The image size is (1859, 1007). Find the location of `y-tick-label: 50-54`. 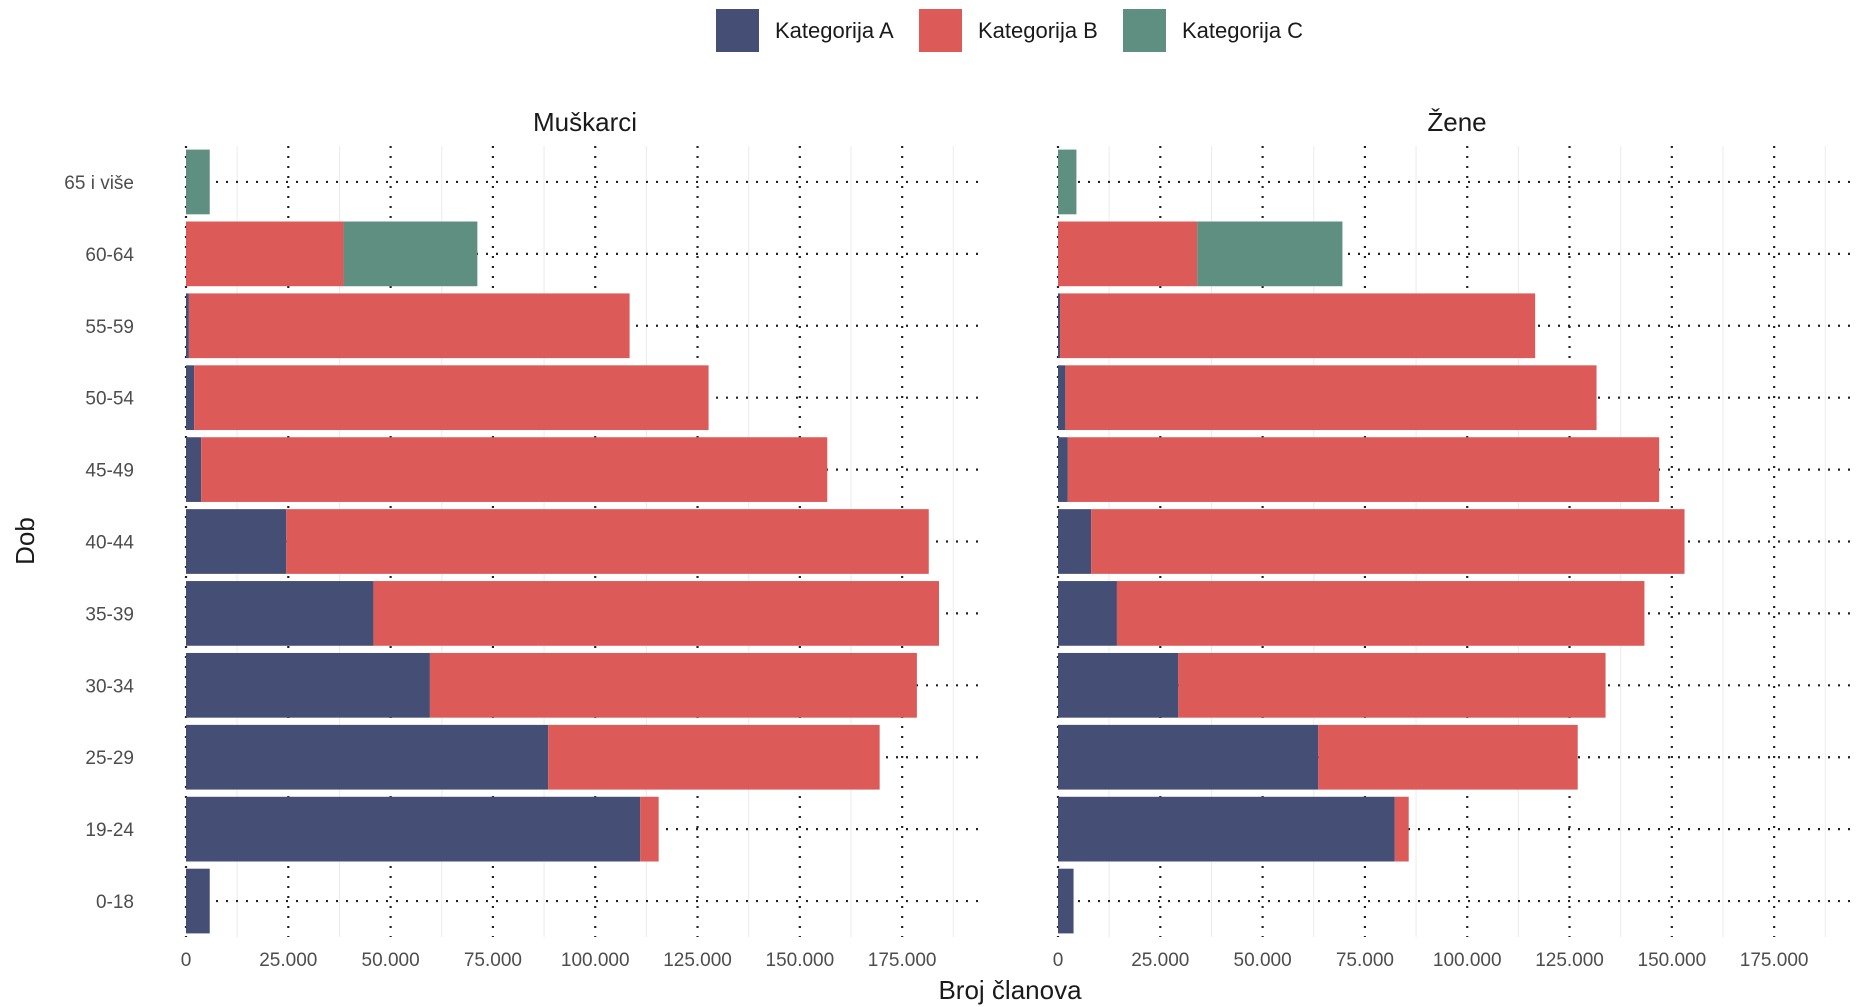

y-tick-label: 50-54 is located at coordinates (109, 399).